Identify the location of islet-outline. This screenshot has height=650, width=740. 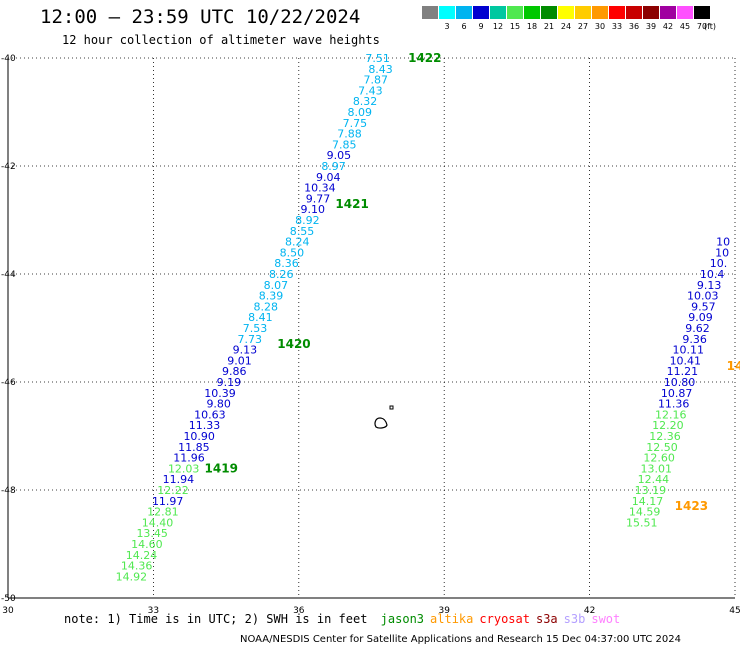
(391, 407).